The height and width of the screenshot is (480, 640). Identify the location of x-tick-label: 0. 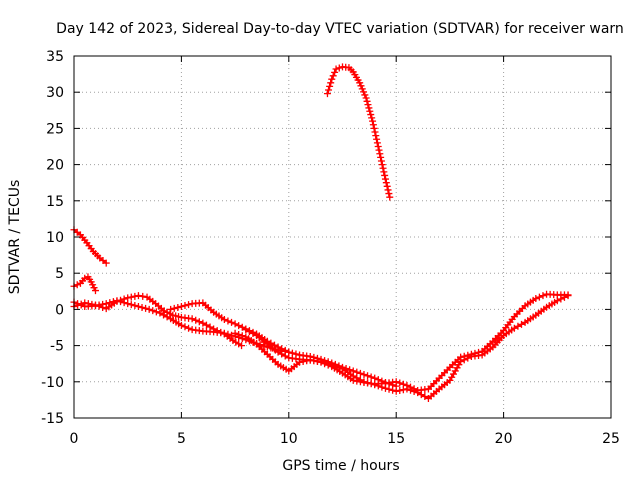
(74, 439).